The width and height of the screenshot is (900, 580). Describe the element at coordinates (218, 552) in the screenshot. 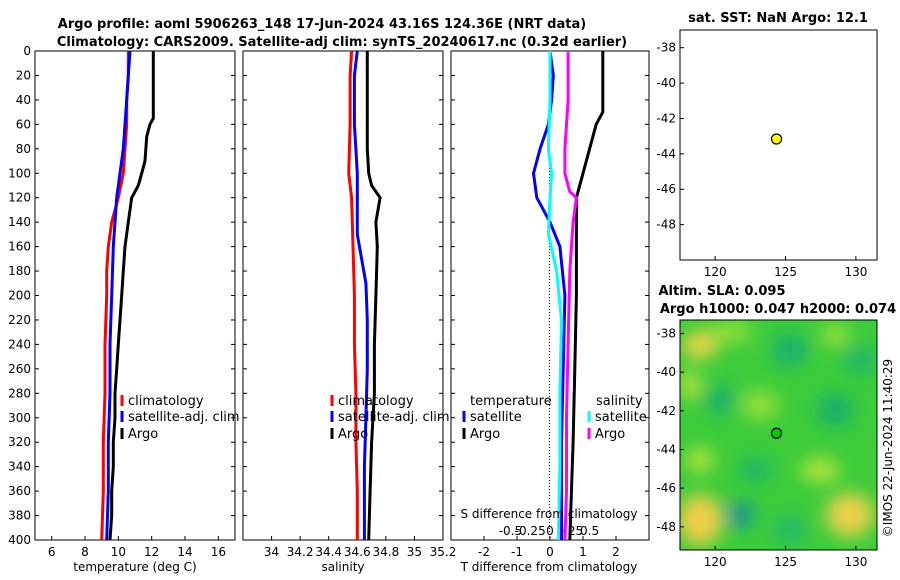

I see `temperature-xtick-label: 16` at that location.